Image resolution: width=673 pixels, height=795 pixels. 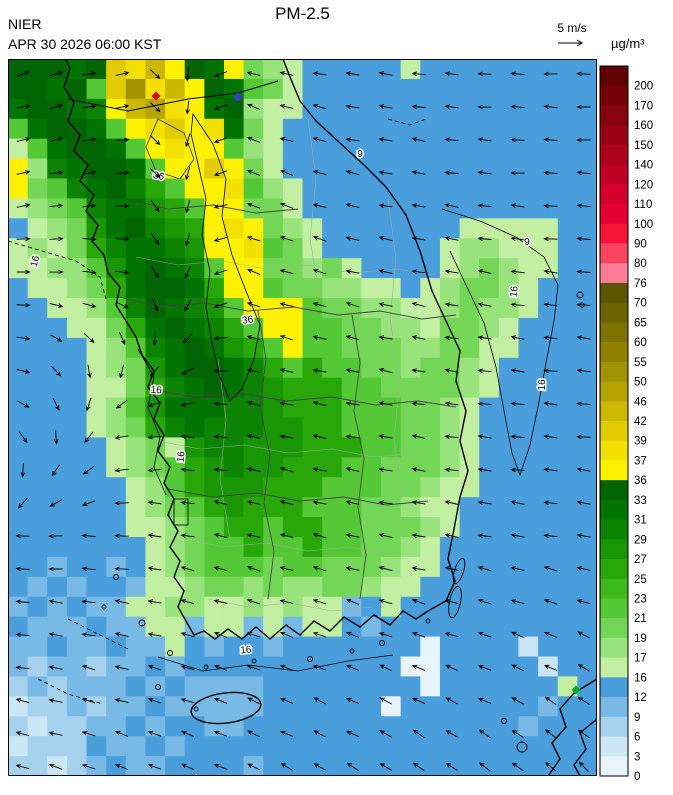 What do you see at coordinates (643, 146) in the screenshot?
I see `svg-text: 150` at bounding box center [643, 146].